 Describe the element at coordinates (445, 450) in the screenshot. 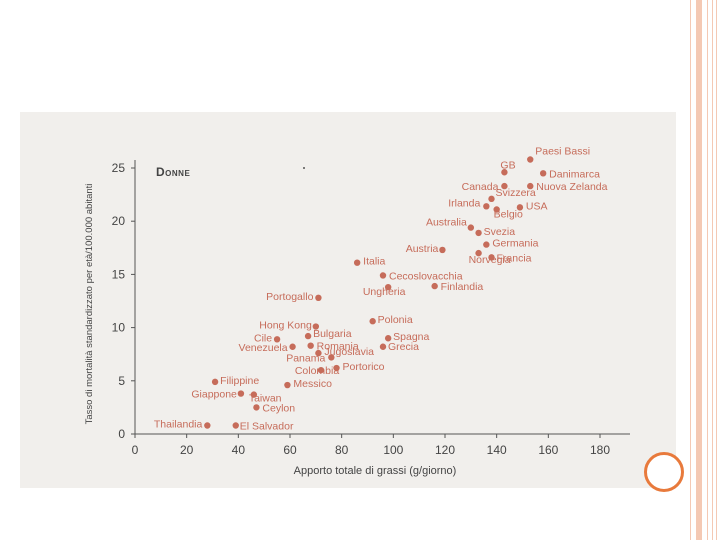

I see `x-tick-label: 120` at that location.